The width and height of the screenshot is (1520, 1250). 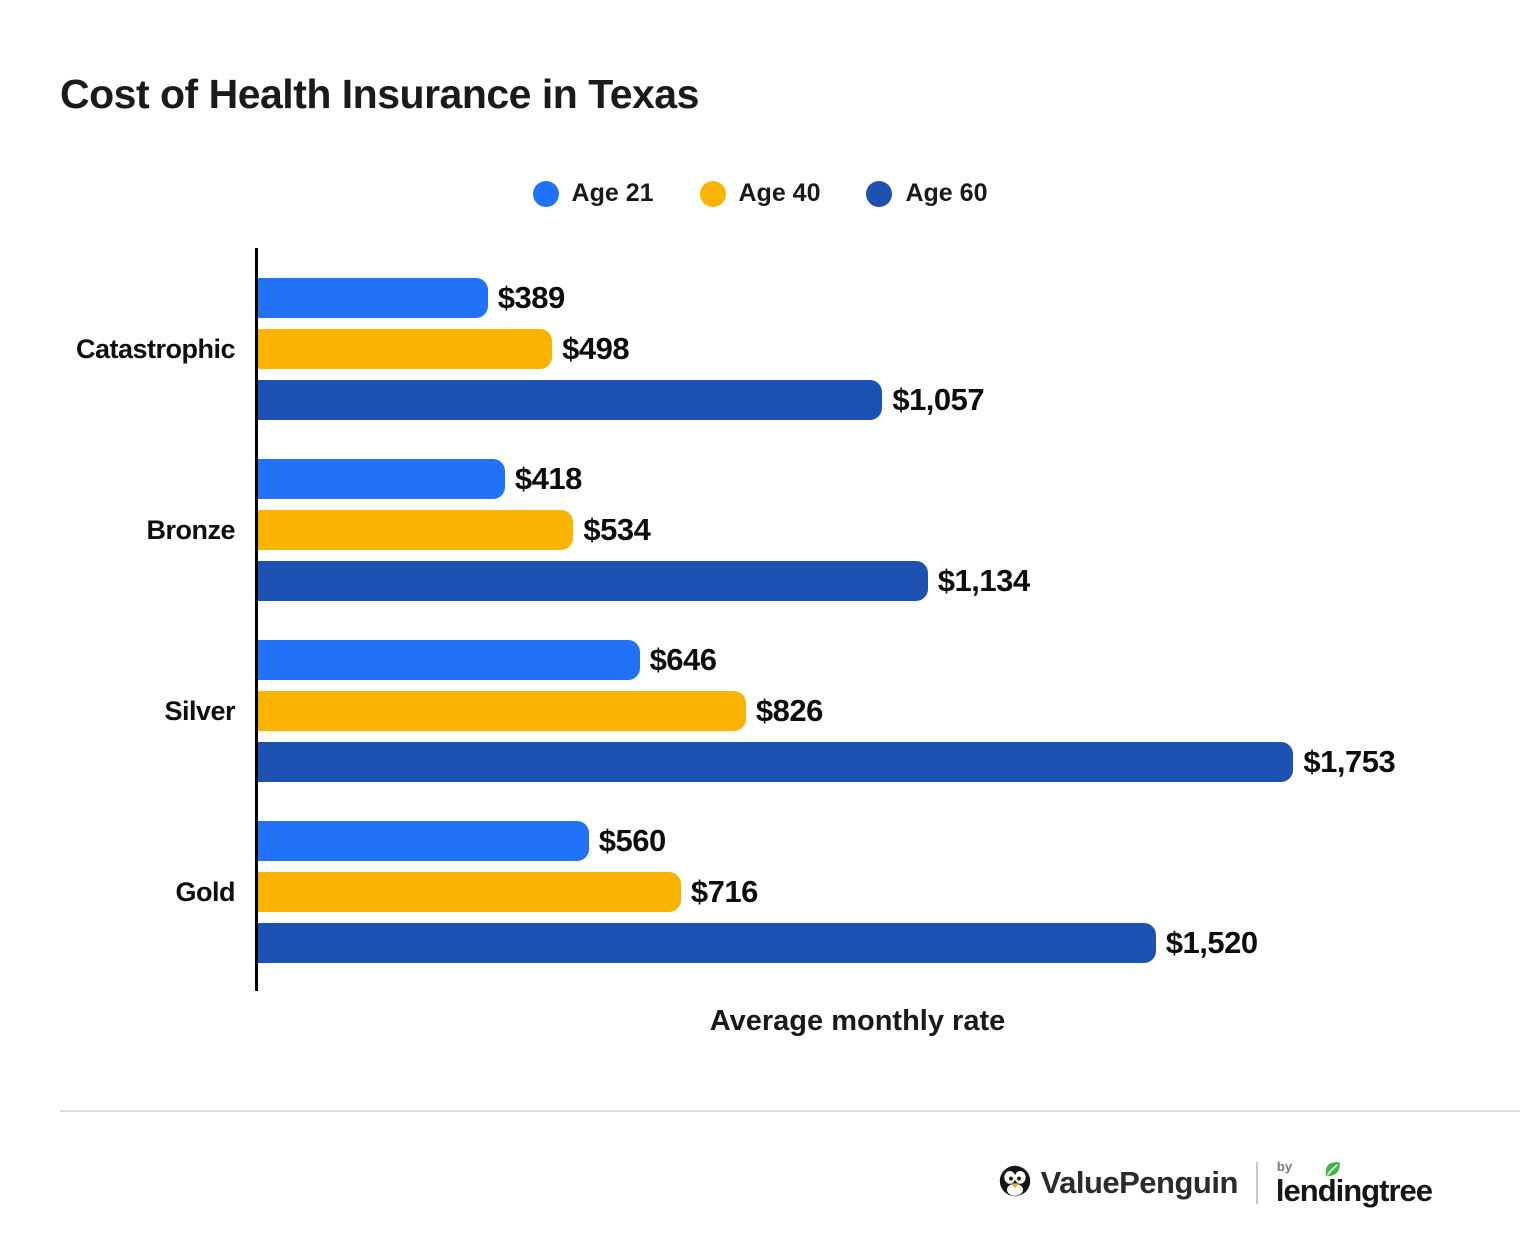 I want to click on value-label: $646, so click(x=683, y=660).